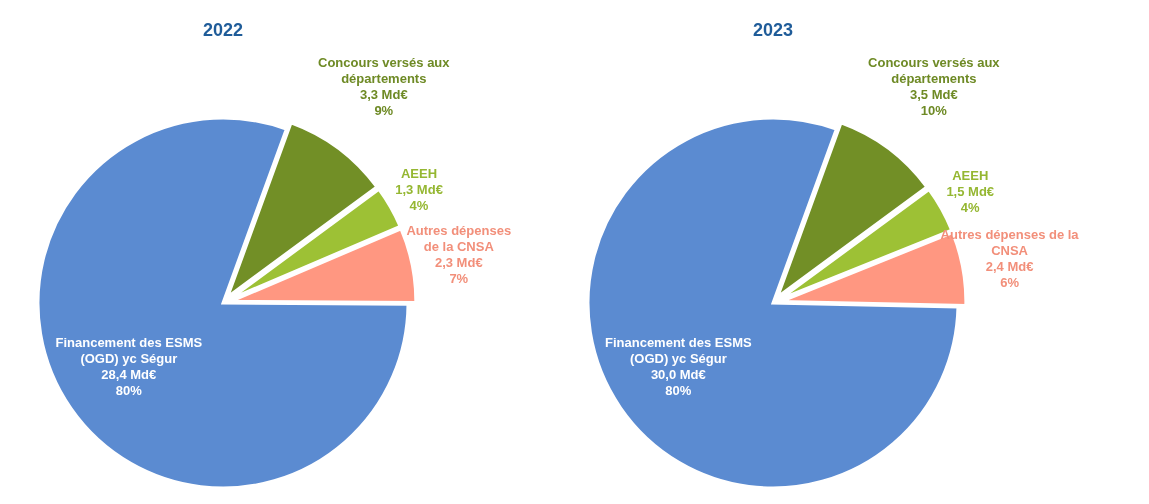 The width and height of the screenshot is (1149, 504). What do you see at coordinates (383, 103) in the screenshot?
I see `data-label: 3,3 Md€ 9%` at bounding box center [383, 103].